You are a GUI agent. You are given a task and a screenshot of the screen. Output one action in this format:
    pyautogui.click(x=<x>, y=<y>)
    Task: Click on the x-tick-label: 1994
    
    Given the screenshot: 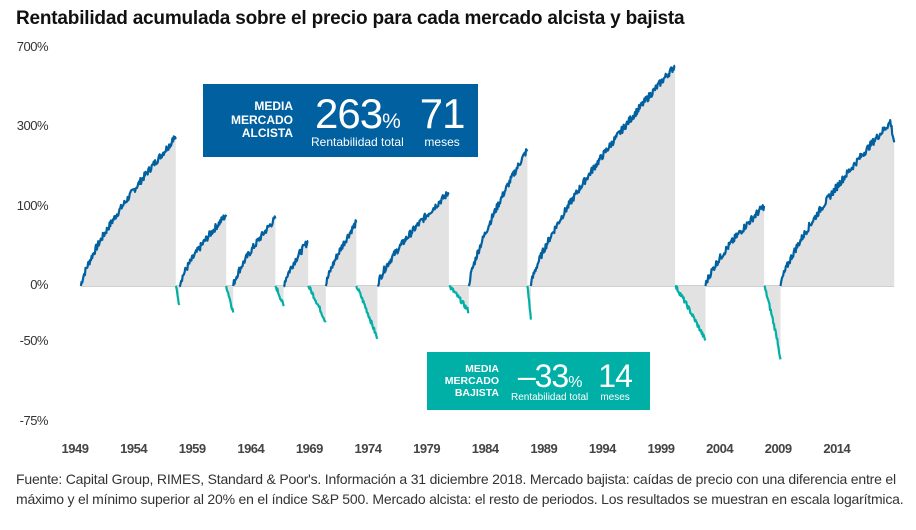 What is the action you would take?
    pyautogui.click(x=602, y=448)
    